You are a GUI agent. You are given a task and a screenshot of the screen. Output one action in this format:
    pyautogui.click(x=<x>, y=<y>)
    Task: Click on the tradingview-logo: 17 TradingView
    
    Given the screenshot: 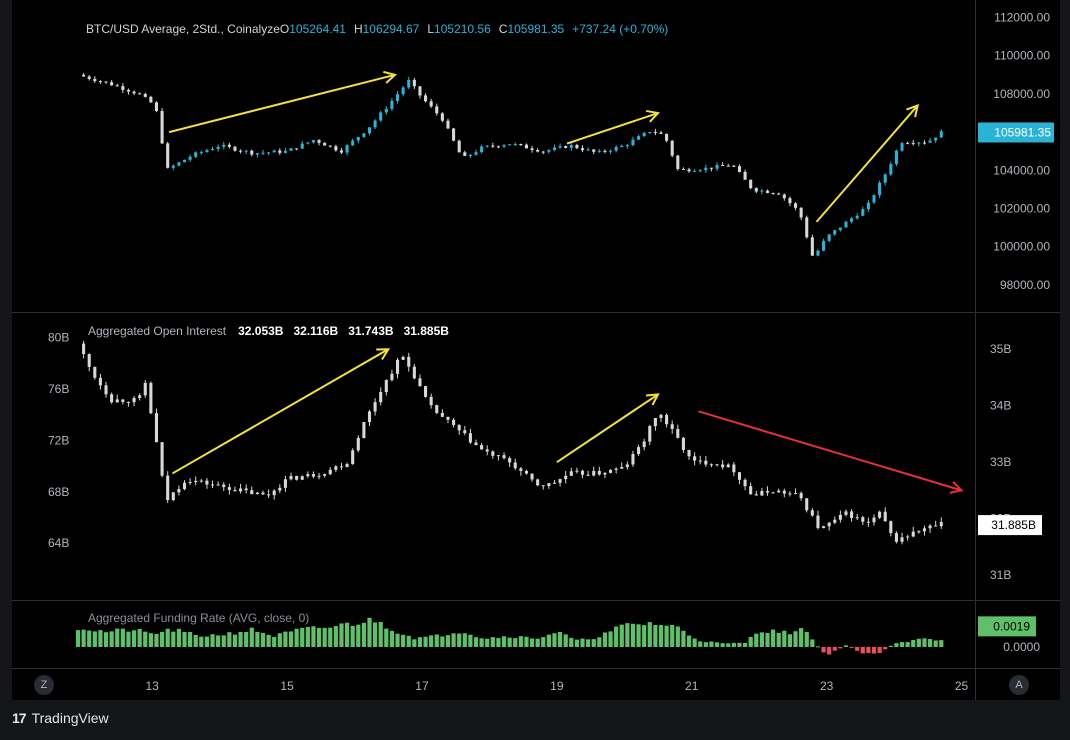 What is the action you would take?
    pyautogui.click(x=60, y=718)
    